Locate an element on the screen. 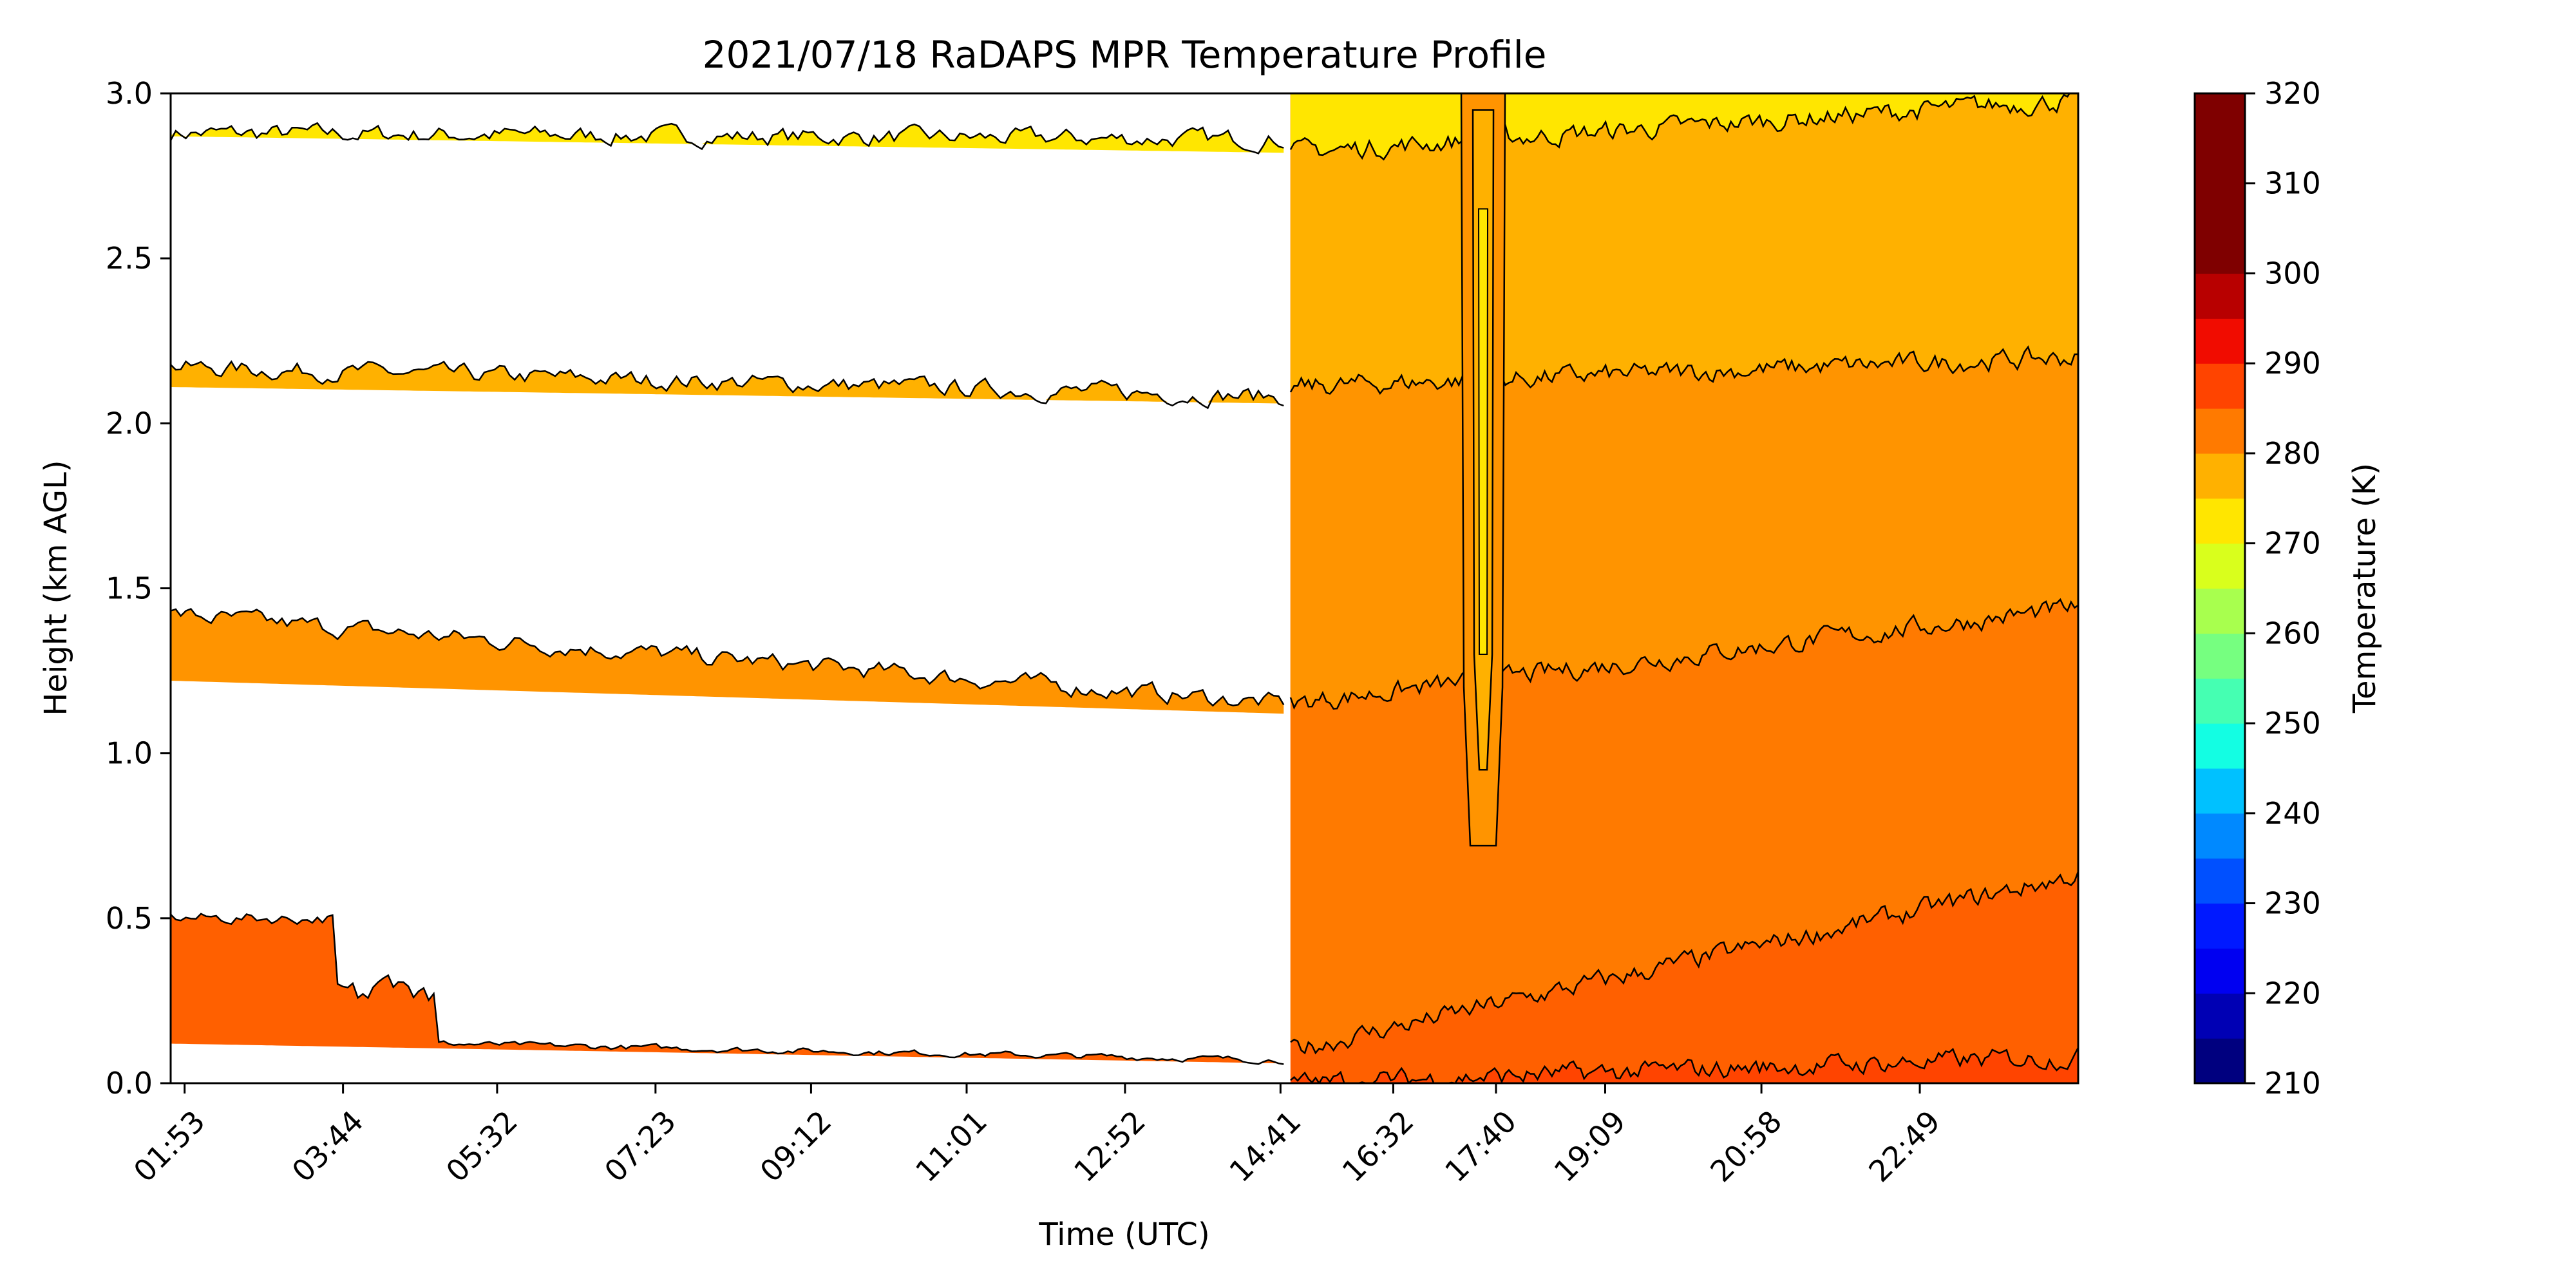  colorbar: 210 220 230 240 250 260 270 280 290 300 310 320 is located at coordinates (2257, 588).